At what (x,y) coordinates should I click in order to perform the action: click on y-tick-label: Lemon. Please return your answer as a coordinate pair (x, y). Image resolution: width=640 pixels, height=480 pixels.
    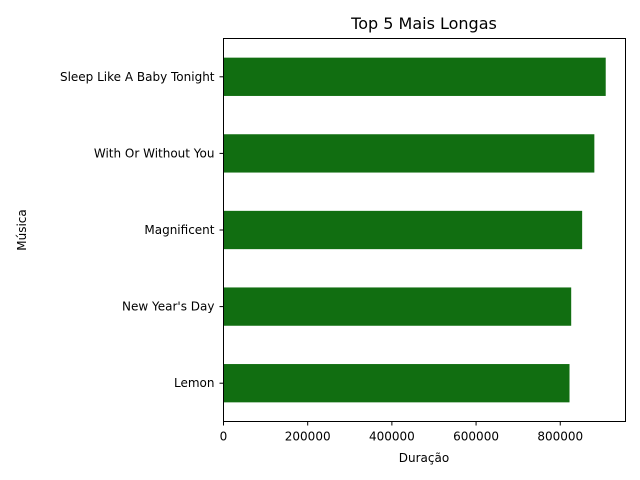
    Looking at the image, I should click on (194, 383).